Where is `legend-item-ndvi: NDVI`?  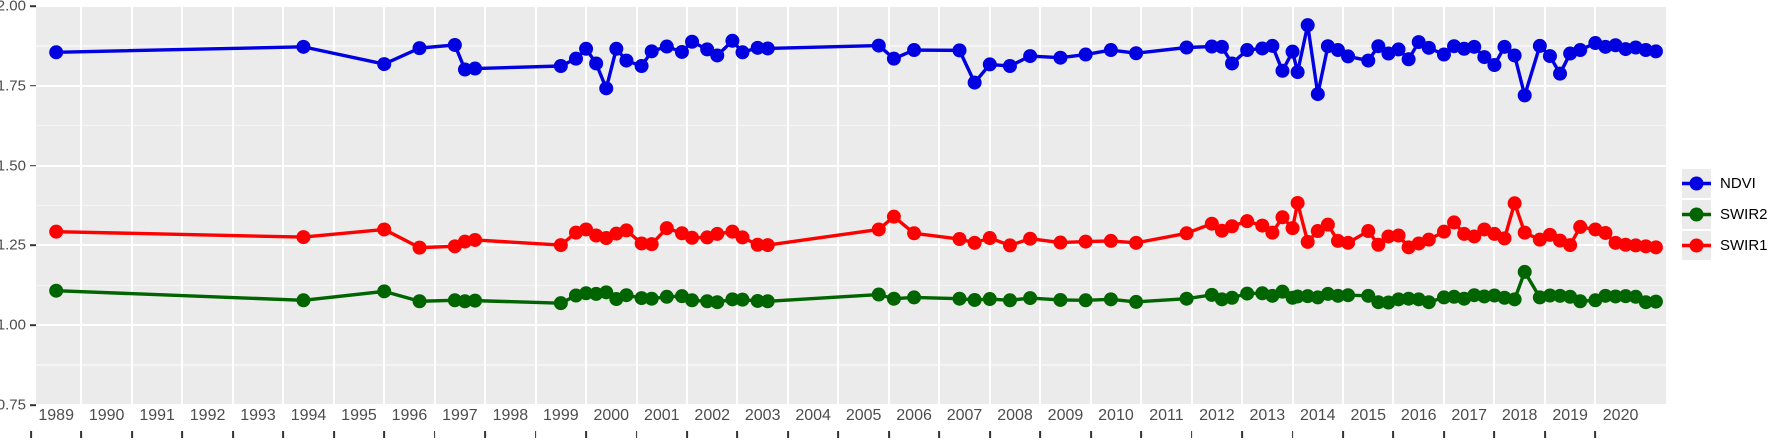 legend-item-ndvi: NDVI is located at coordinates (1727, 183).